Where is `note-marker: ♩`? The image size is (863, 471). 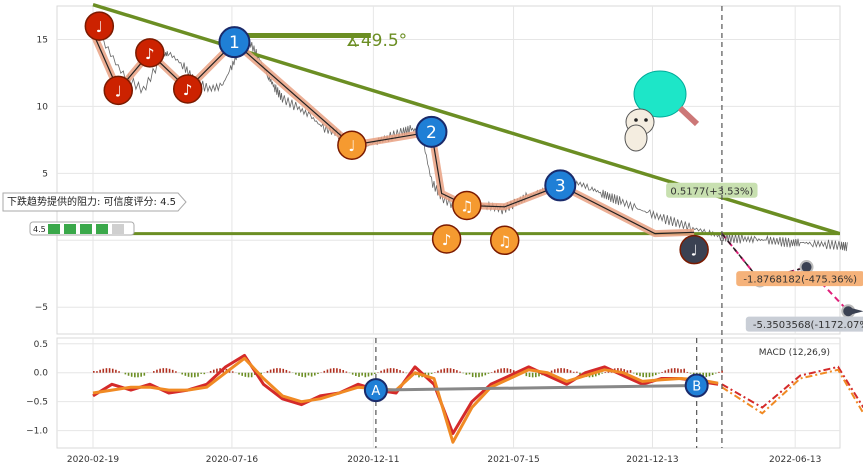 note-marker: ♩ is located at coordinates (99, 26).